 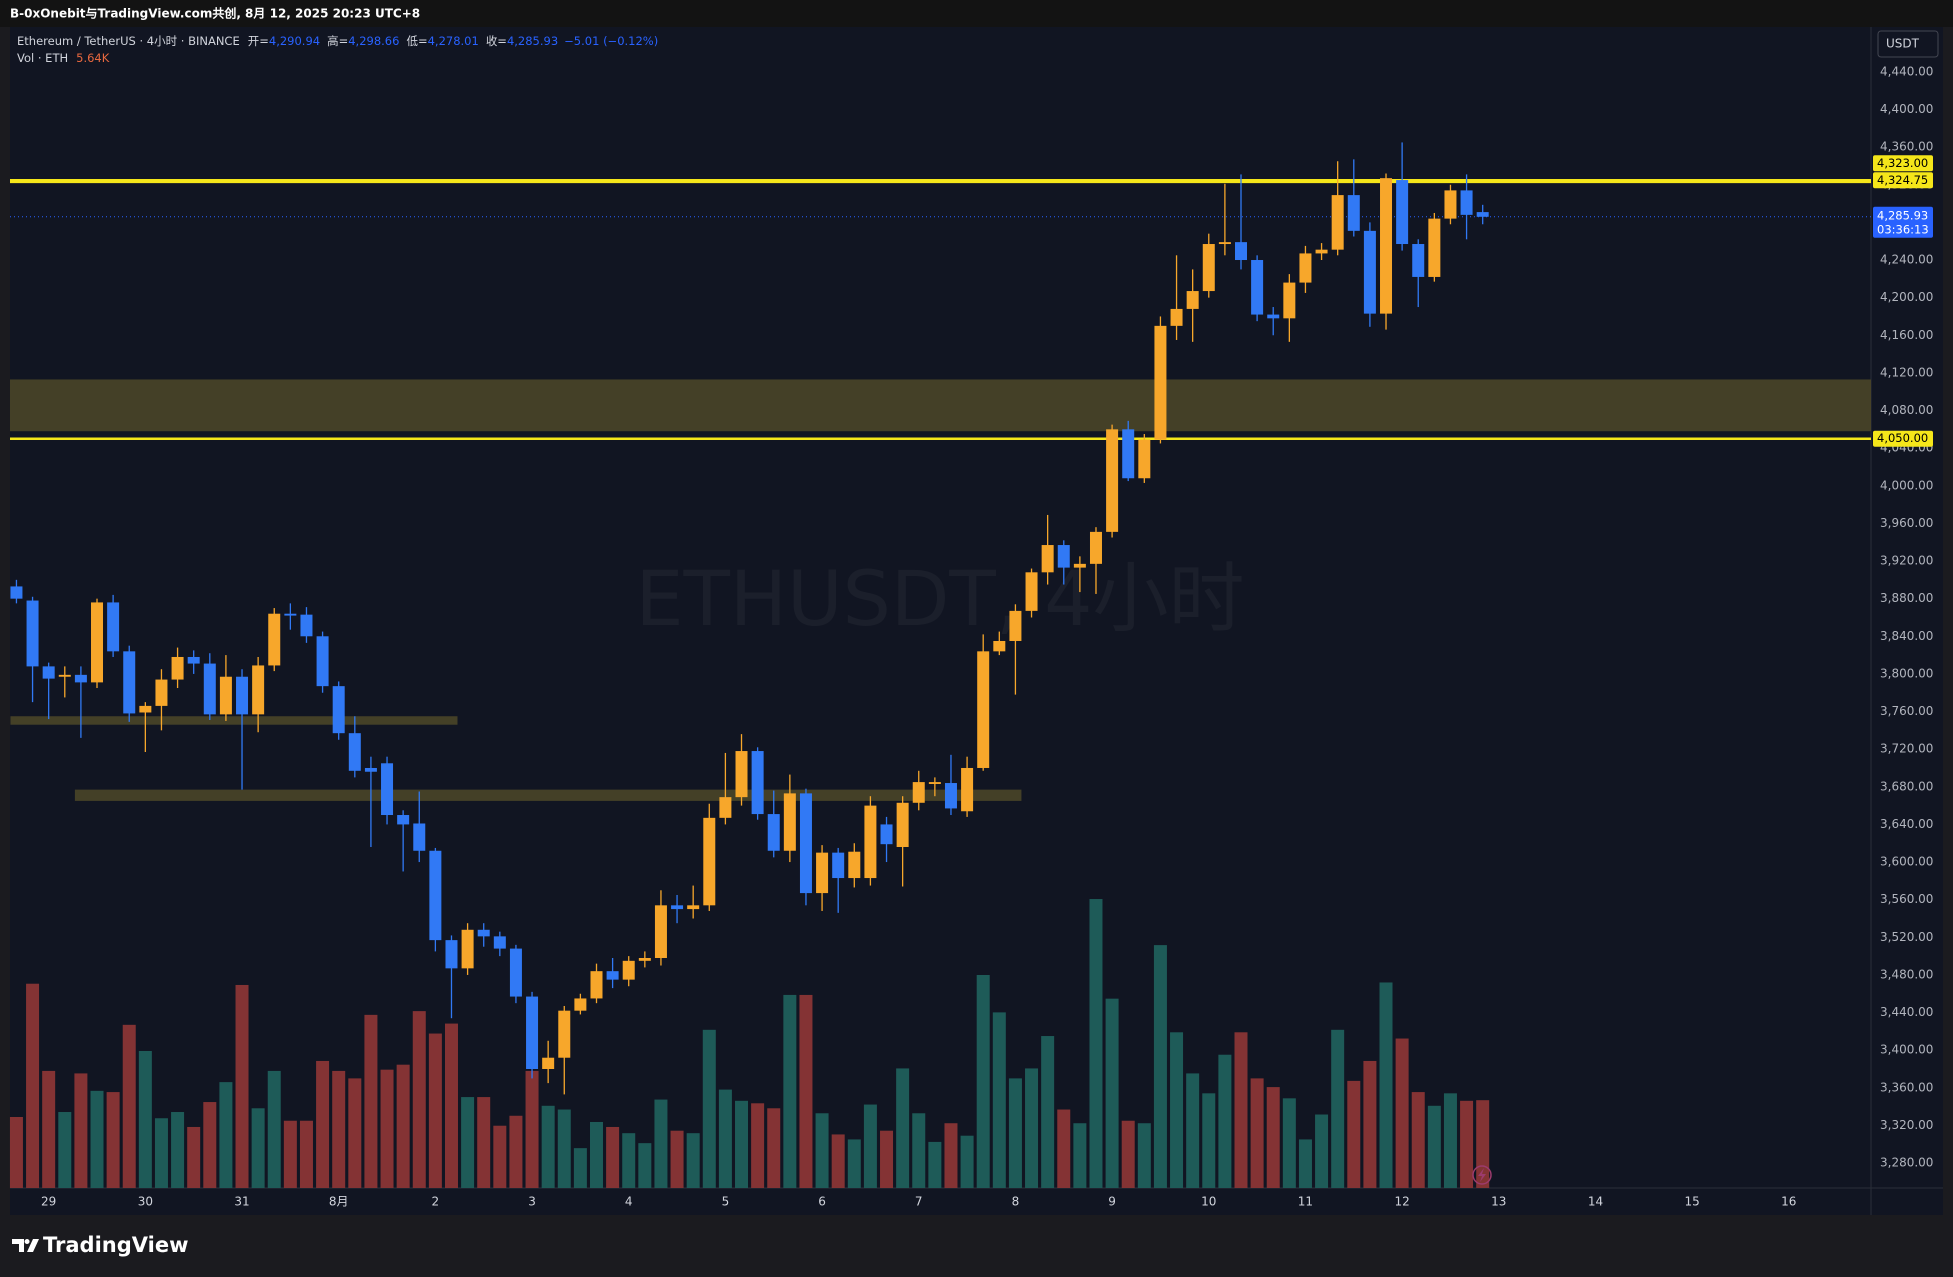 I want to click on y-tick-label: 4,160.00, so click(x=1906, y=335).